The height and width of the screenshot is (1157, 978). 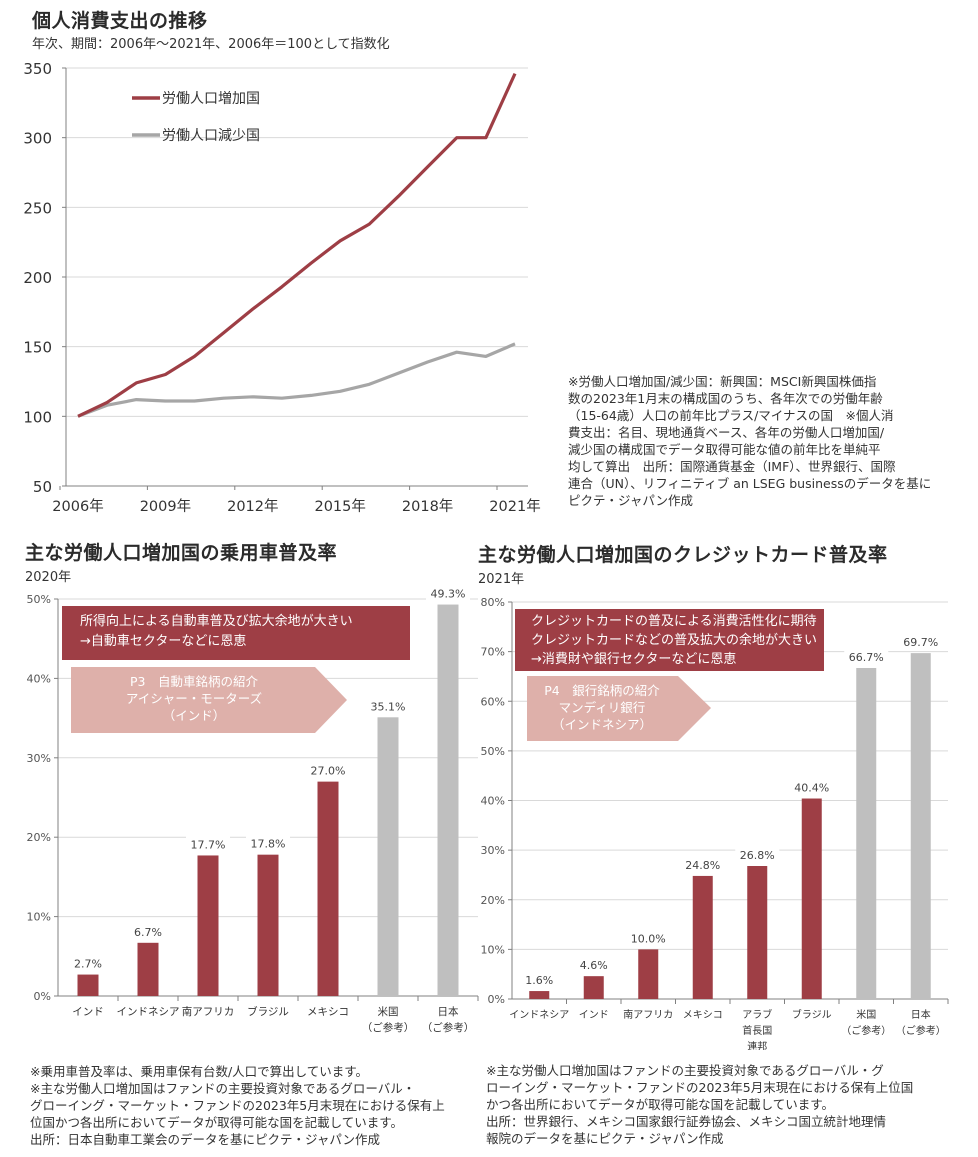 I want to click on note-line: （15-64歳）人口の前年比プラス/マイナスの国 ※個人消, so click(x=731, y=415).